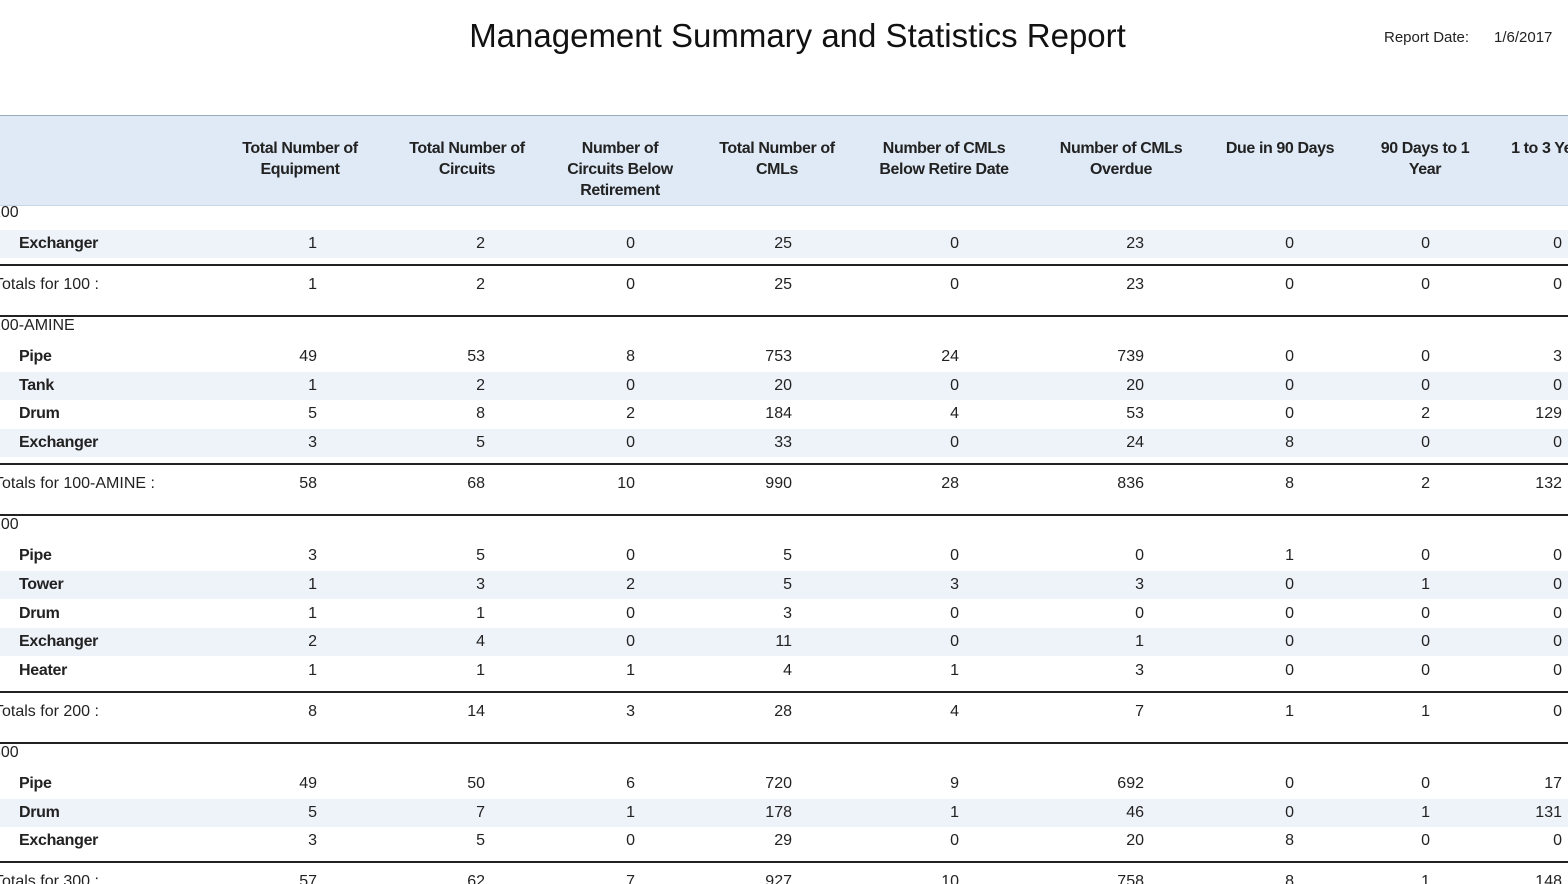 Image resolution: width=1568 pixels, height=884 pixels. Describe the element at coordinates (37, 325) in the screenshot. I see `group-label: 100-AMINE` at that location.